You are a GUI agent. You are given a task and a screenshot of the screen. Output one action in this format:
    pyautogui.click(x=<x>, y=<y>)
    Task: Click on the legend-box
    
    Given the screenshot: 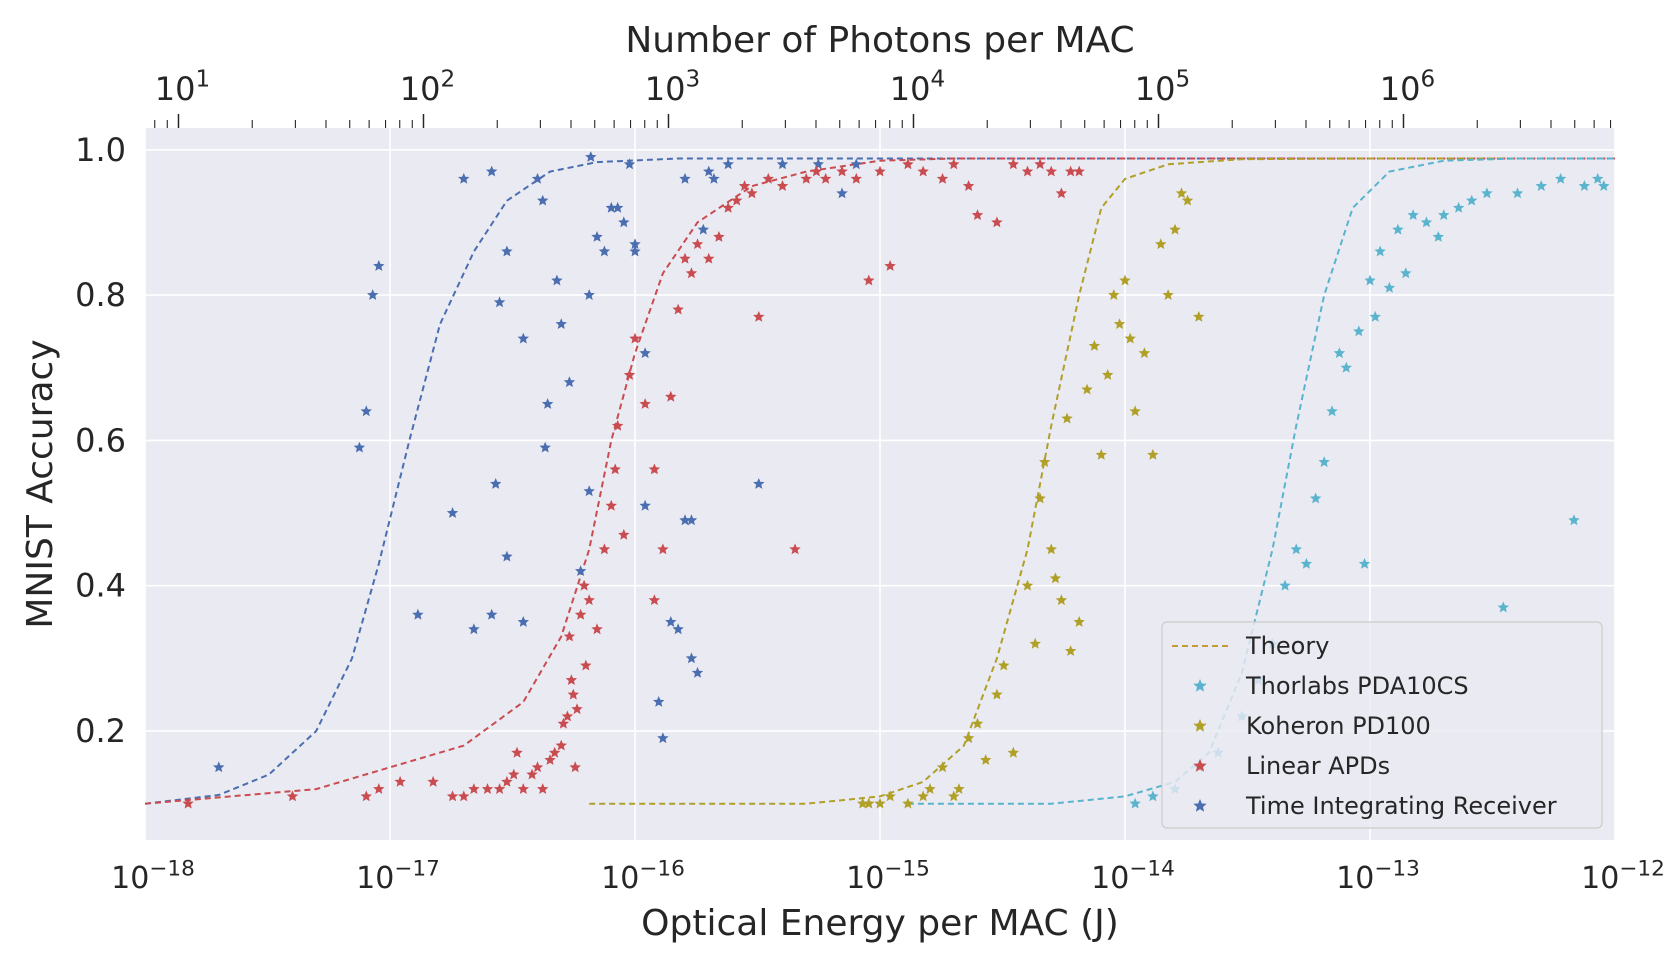 What is the action you would take?
    pyautogui.click(x=1382, y=725)
    